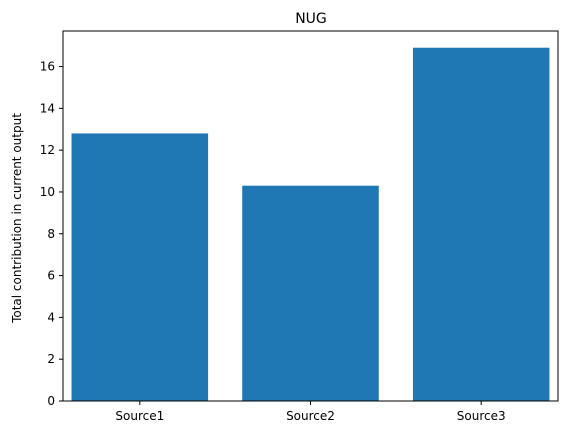 The width and height of the screenshot is (566, 435). What do you see at coordinates (51, 276) in the screenshot?
I see `y-tick-label: 6` at bounding box center [51, 276].